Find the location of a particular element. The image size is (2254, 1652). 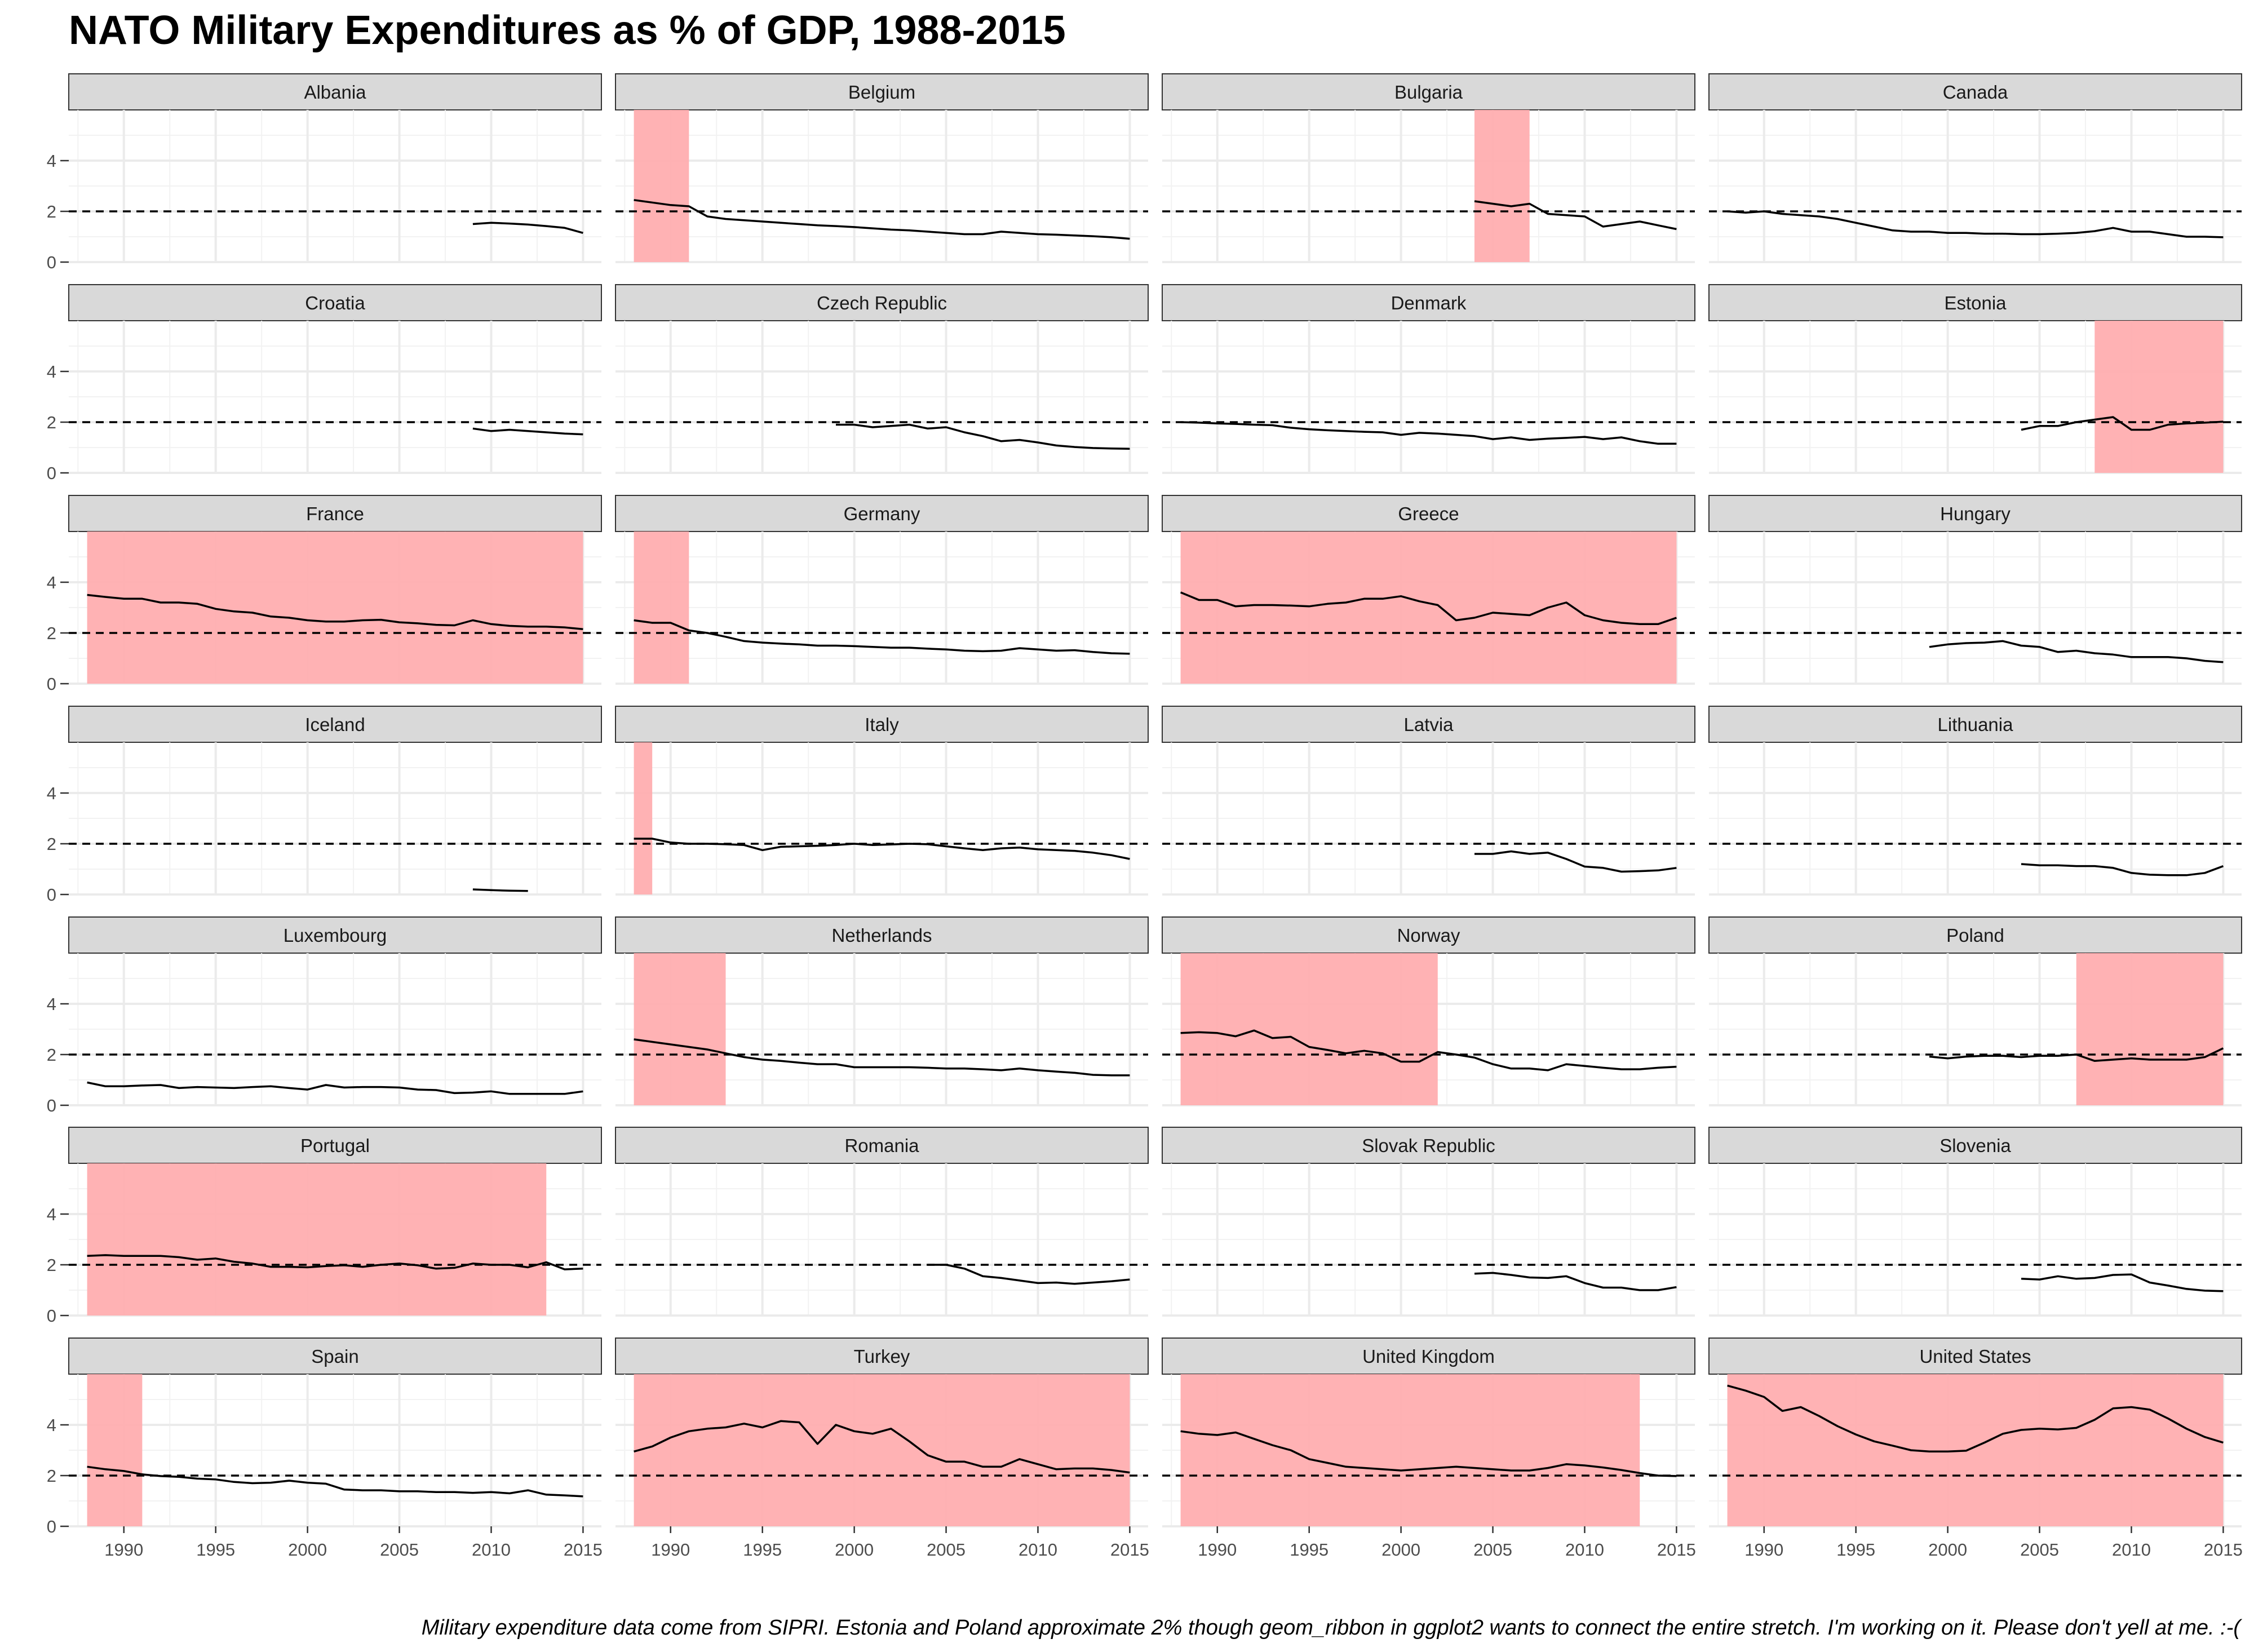

facet-strip-label: Romania is located at coordinates (881, 1145).